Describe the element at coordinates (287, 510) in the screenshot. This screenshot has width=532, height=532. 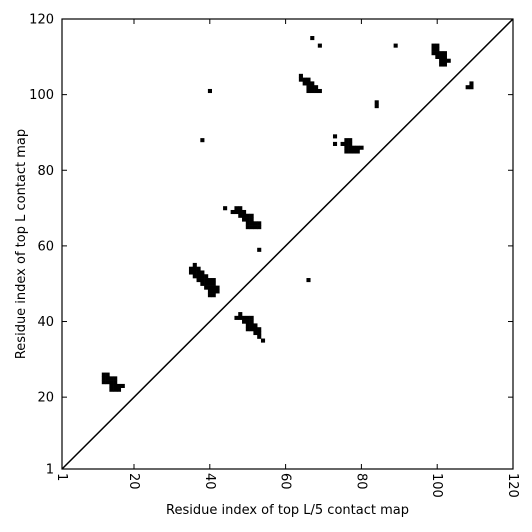
I see `x-axis-label: Residue index of top L/5 contact map` at that location.